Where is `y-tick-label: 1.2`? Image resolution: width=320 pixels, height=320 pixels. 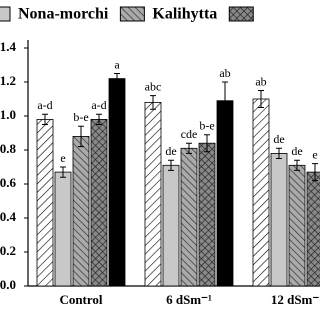 y-tick-label: 1.2 is located at coordinates (8, 80).